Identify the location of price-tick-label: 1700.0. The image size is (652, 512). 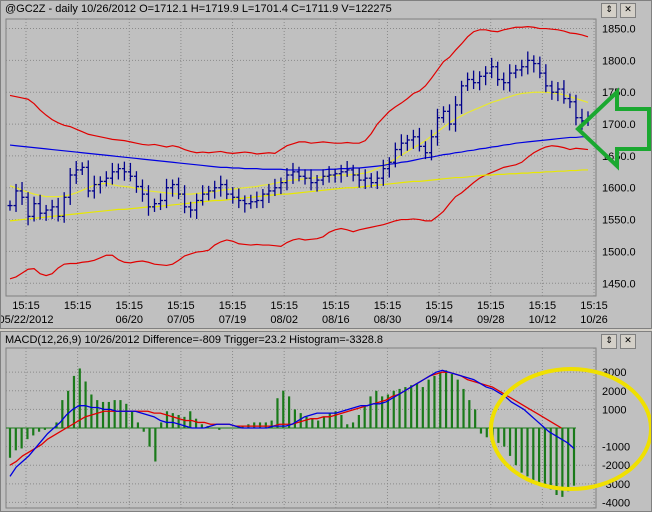
(619, 125).